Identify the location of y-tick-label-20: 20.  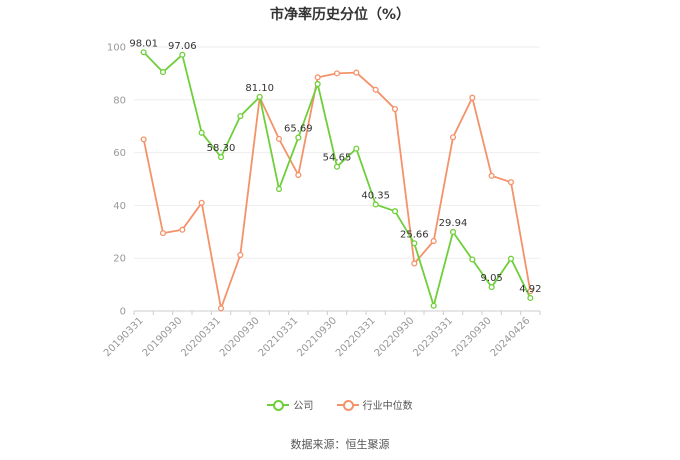
(119, 259).